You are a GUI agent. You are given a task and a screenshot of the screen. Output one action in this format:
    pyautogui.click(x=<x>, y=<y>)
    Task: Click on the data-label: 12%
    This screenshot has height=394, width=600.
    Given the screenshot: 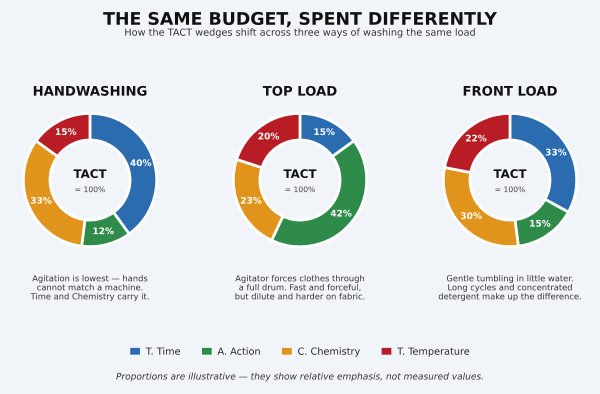 What is the action you would take?
    pyautogui.click(x=103, y=230)
    